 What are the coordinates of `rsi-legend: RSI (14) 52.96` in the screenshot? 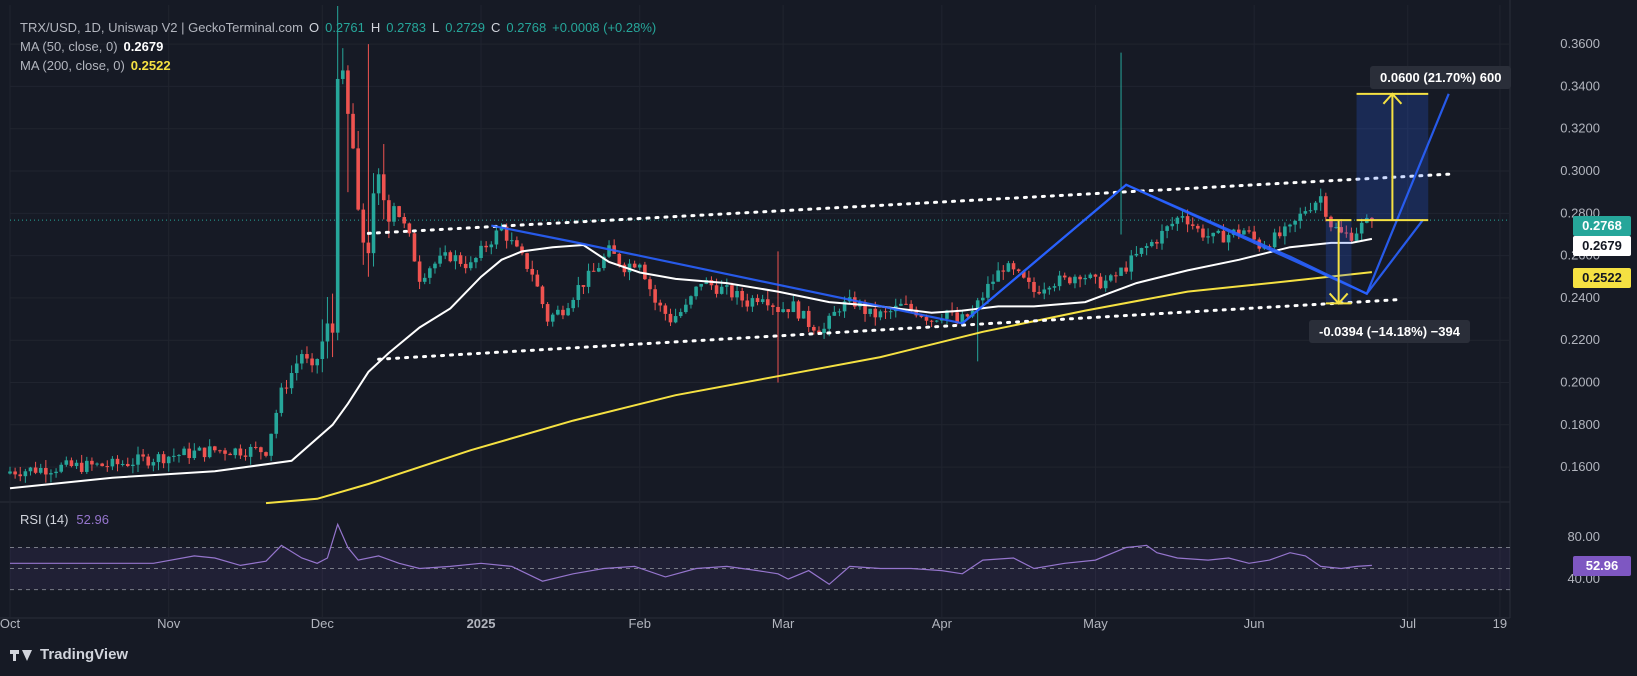 It's located at (64, 519).